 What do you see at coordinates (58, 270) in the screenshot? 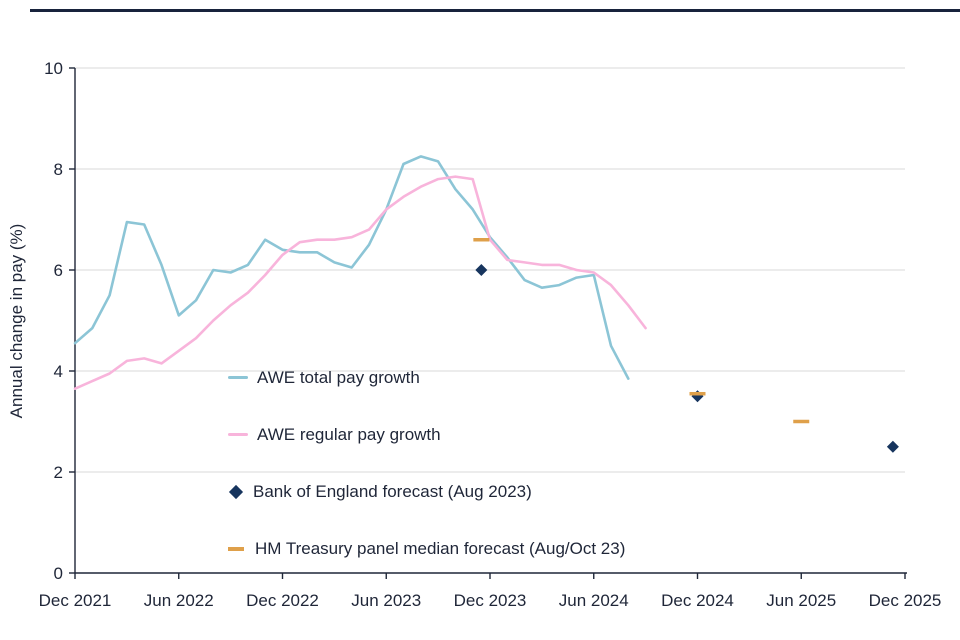
I see `y-tick-label: 6` at bounding box center [58, 270].